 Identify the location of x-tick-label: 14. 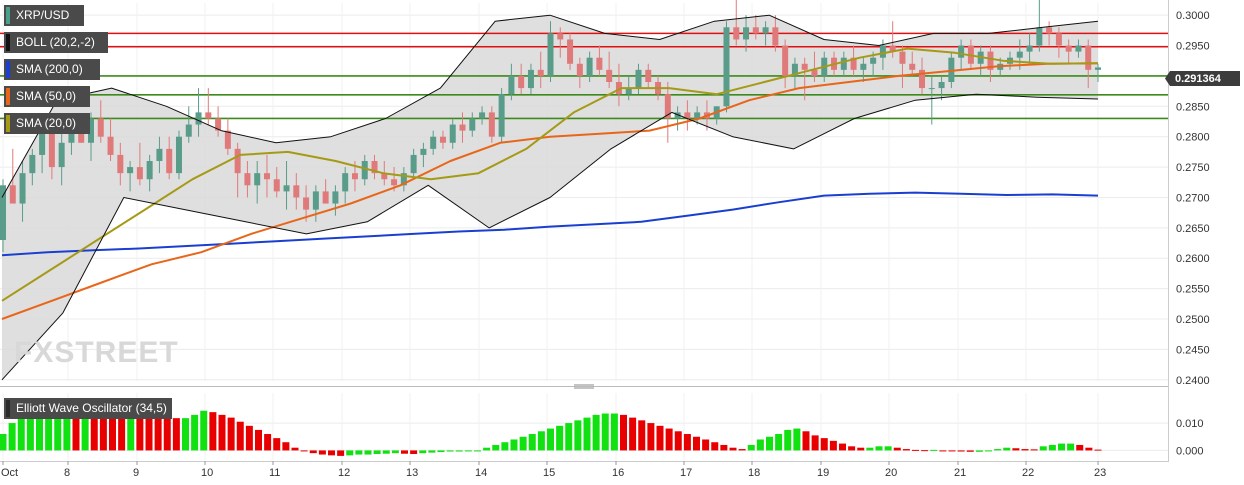
(481, 473).